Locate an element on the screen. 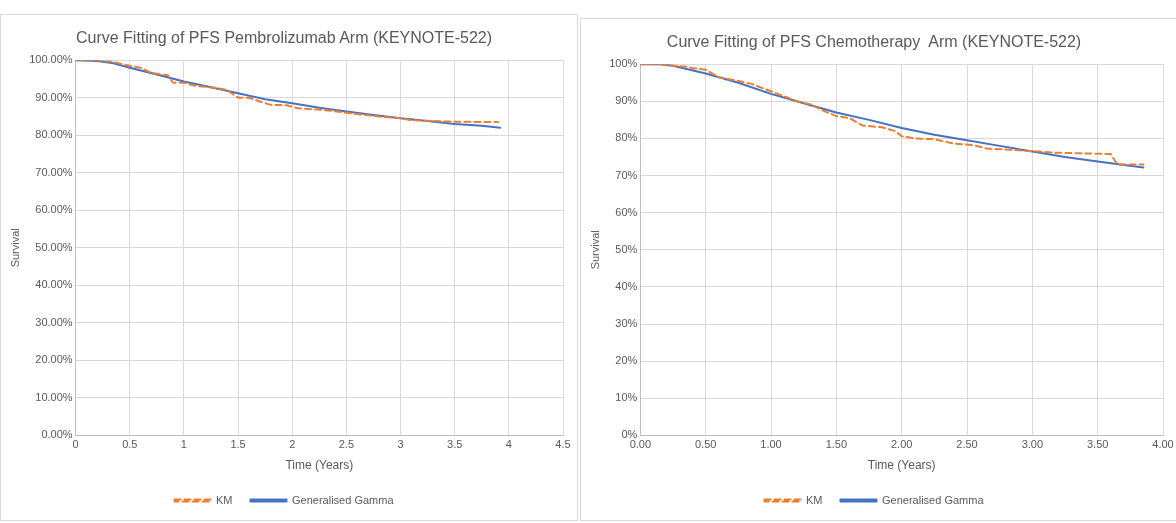 The image size is (1176, 523). chart-title: Curve Fitting of PFS Pembrolizumab Arm (KEYNOTE-522) is located at coordinates (284, 38).